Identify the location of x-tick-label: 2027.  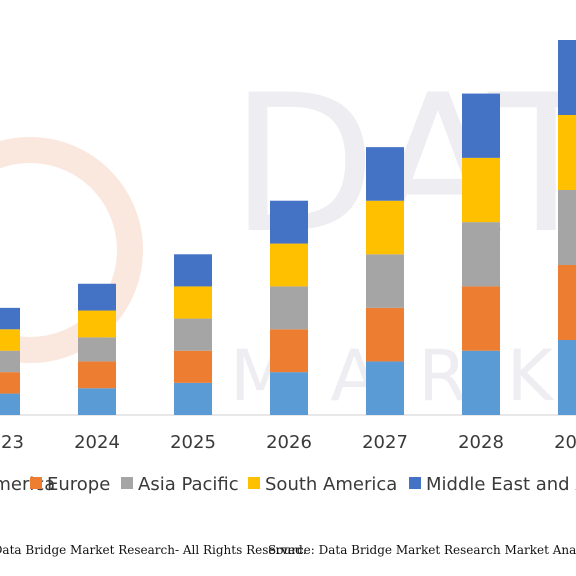
(385, 442).